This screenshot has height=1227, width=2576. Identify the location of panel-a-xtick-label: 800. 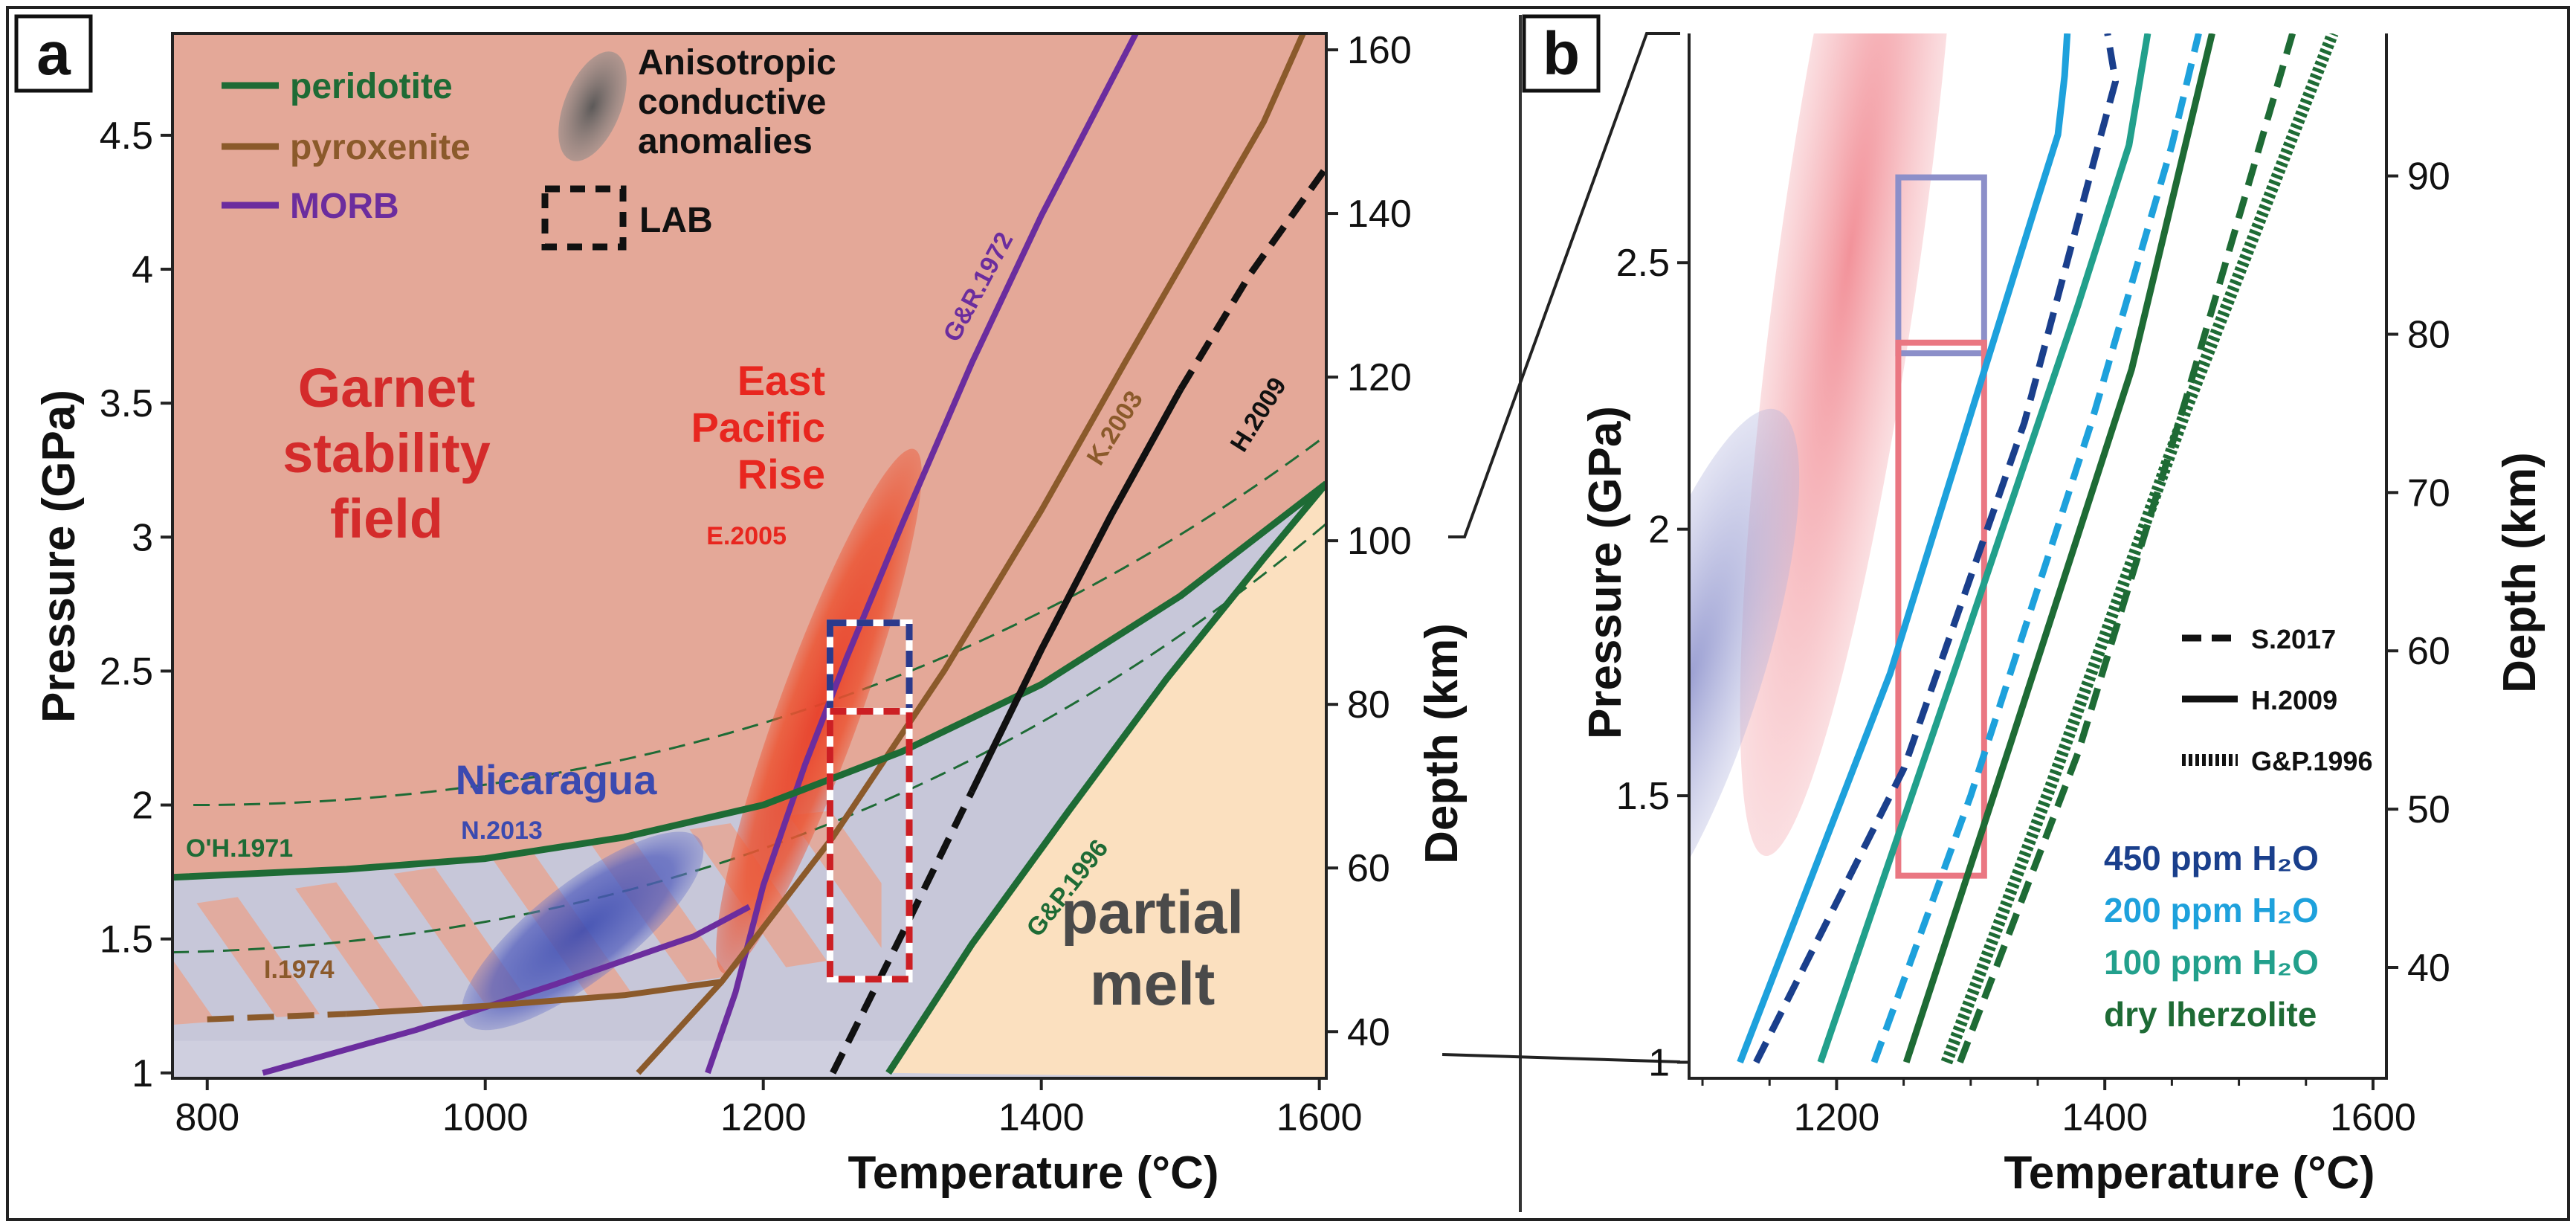
(207, 1118).